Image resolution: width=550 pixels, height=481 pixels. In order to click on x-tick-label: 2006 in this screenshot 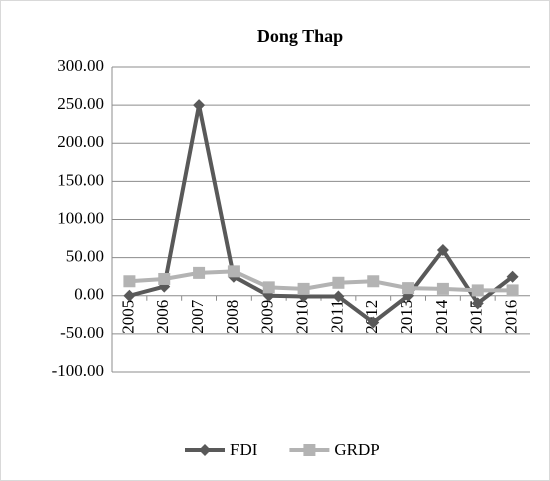, I will do `click(162, 317)`.